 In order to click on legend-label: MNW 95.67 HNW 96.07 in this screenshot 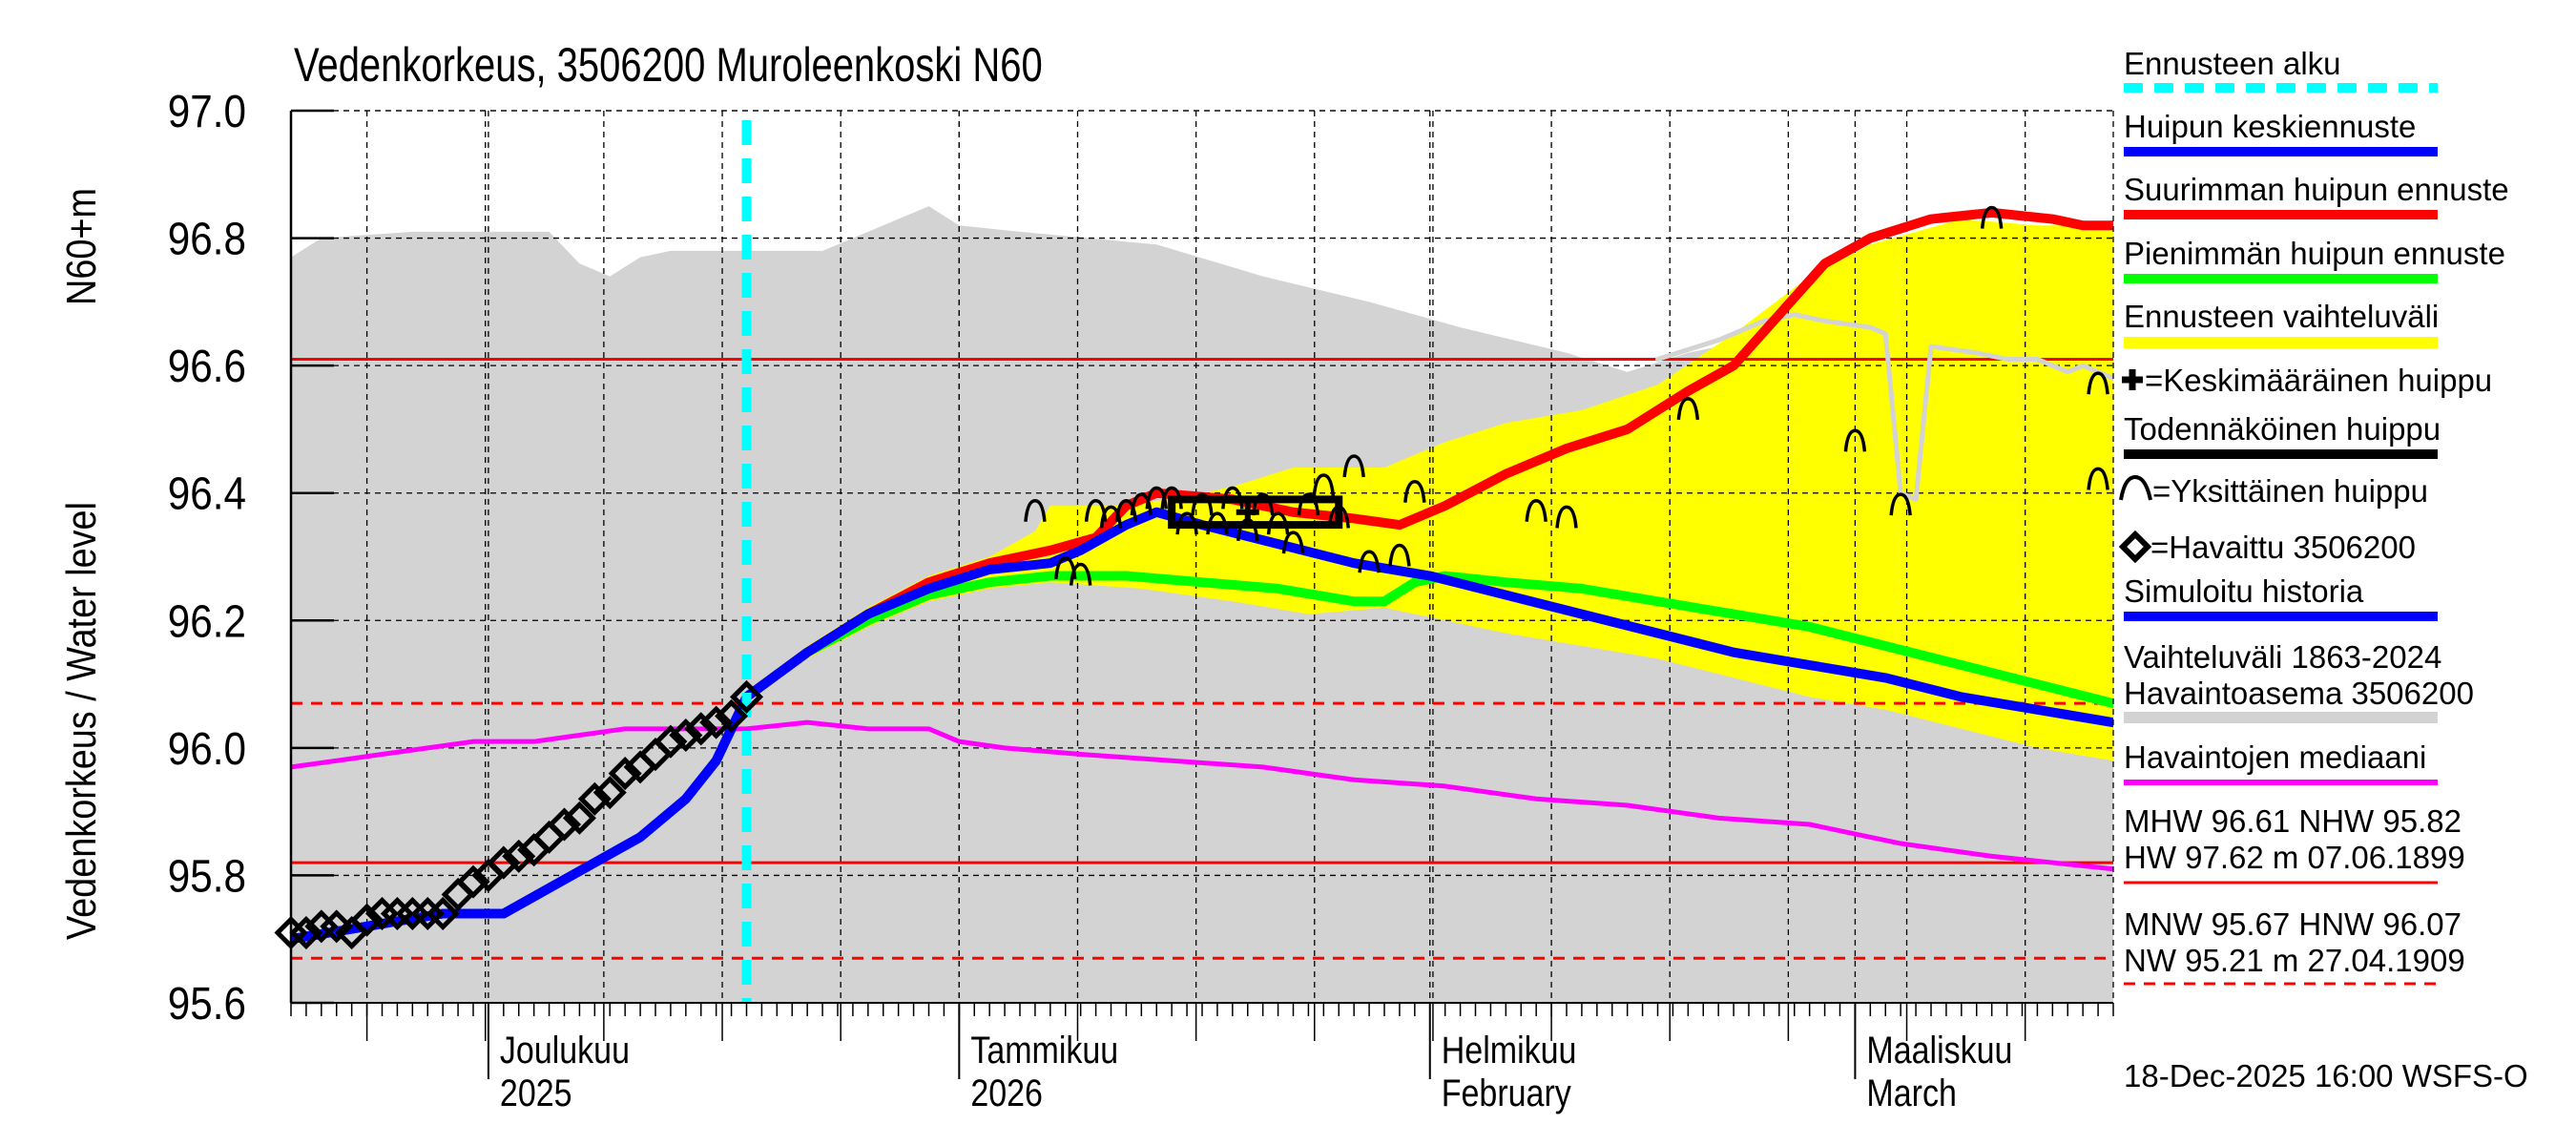, I will do `click(2293, 924)`.